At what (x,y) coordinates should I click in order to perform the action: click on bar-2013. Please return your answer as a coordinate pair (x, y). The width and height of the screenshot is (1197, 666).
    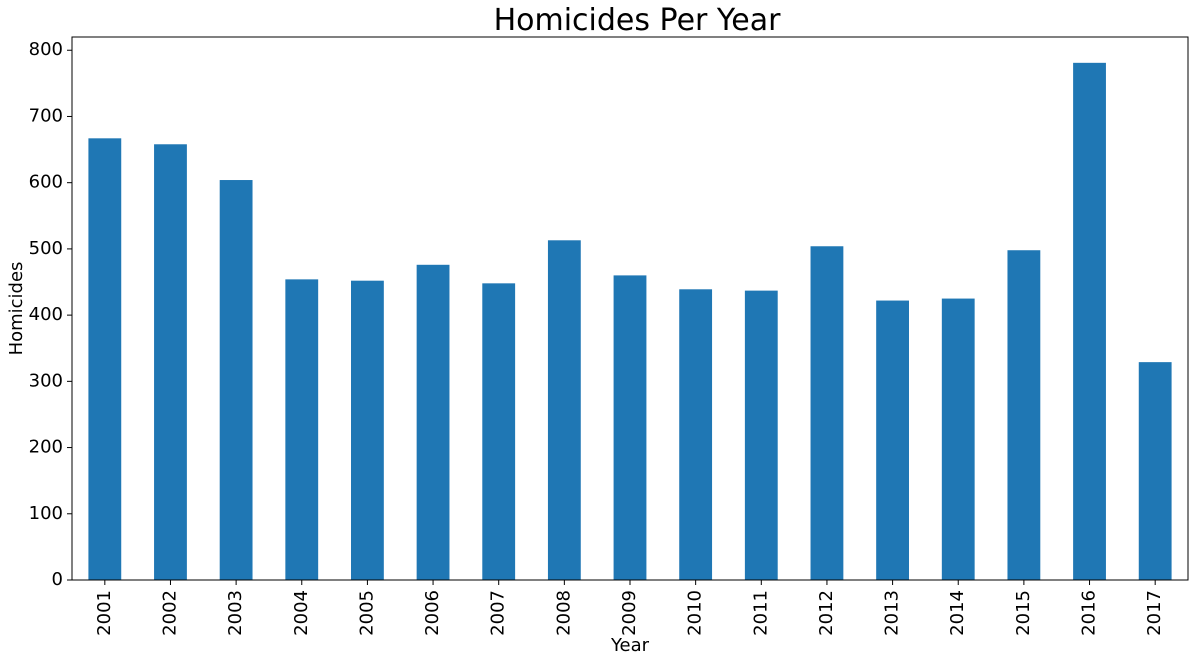
    Looking at the image, I should click on (892, 440).